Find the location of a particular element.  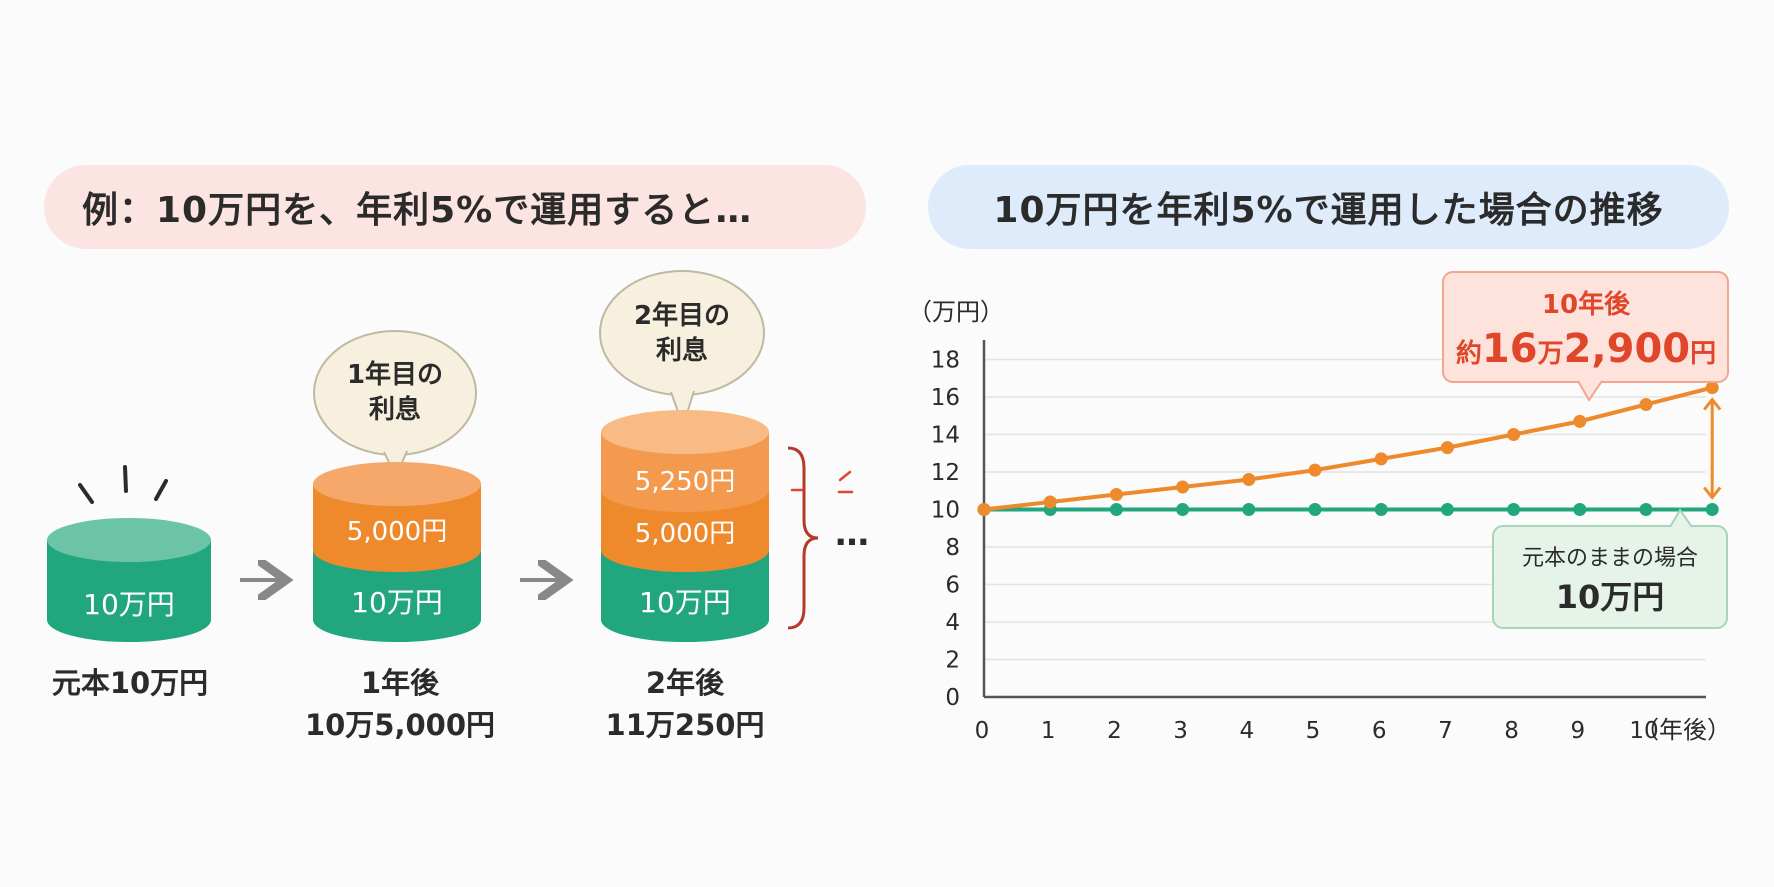

series-line is located at coordinates (1348, 448).